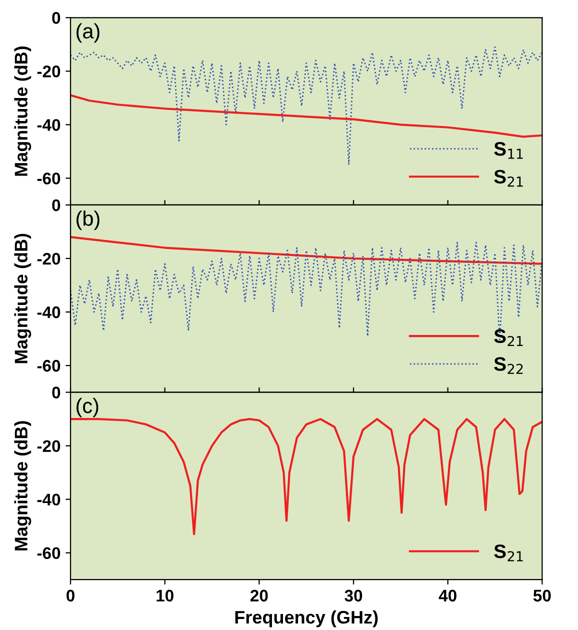  What do you see at coordinates (165, 596) in the screenshot?
I see `x-tick-label: 10` at bounding box center [165, 596].